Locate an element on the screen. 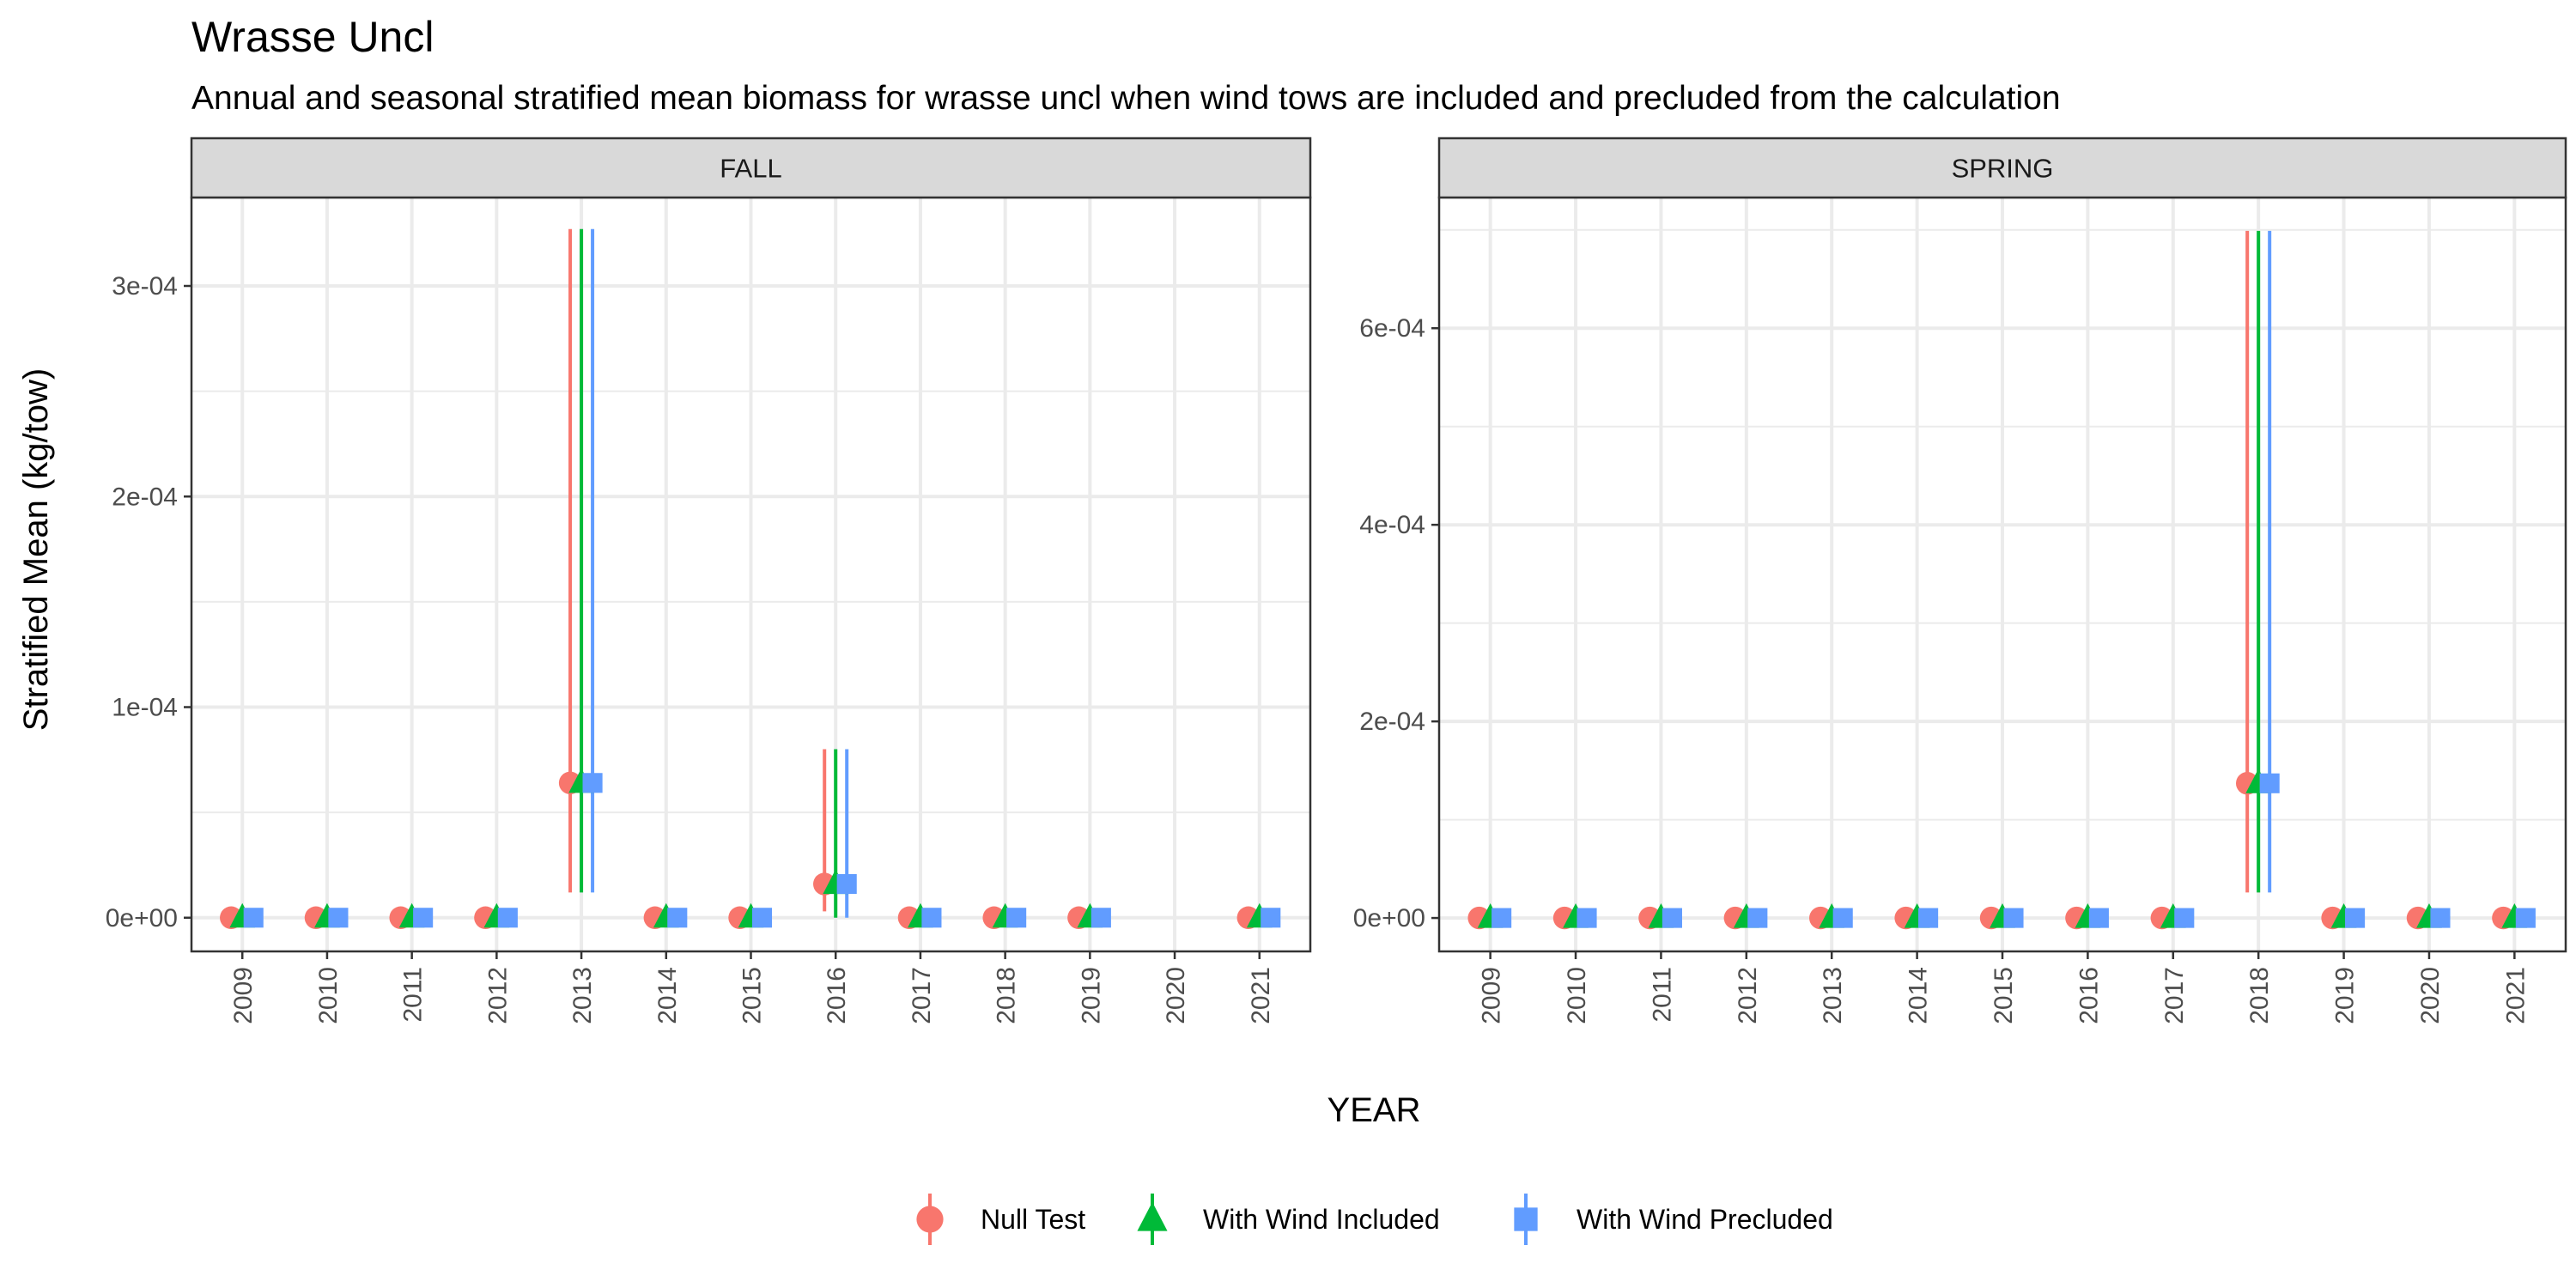  chart-title: Wrasse Uncl is located at coordinates (312, 37).